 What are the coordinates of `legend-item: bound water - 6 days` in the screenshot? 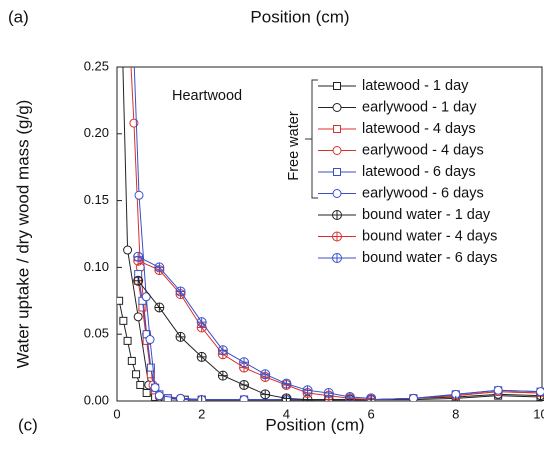 It's located at (407, 258).